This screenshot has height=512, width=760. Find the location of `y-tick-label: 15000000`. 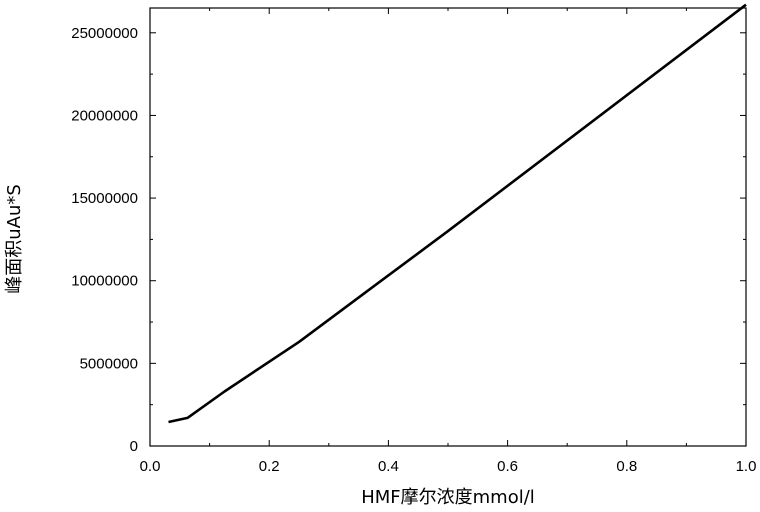

y-tick-label: 15000000 is located at coordinates (104, 198).